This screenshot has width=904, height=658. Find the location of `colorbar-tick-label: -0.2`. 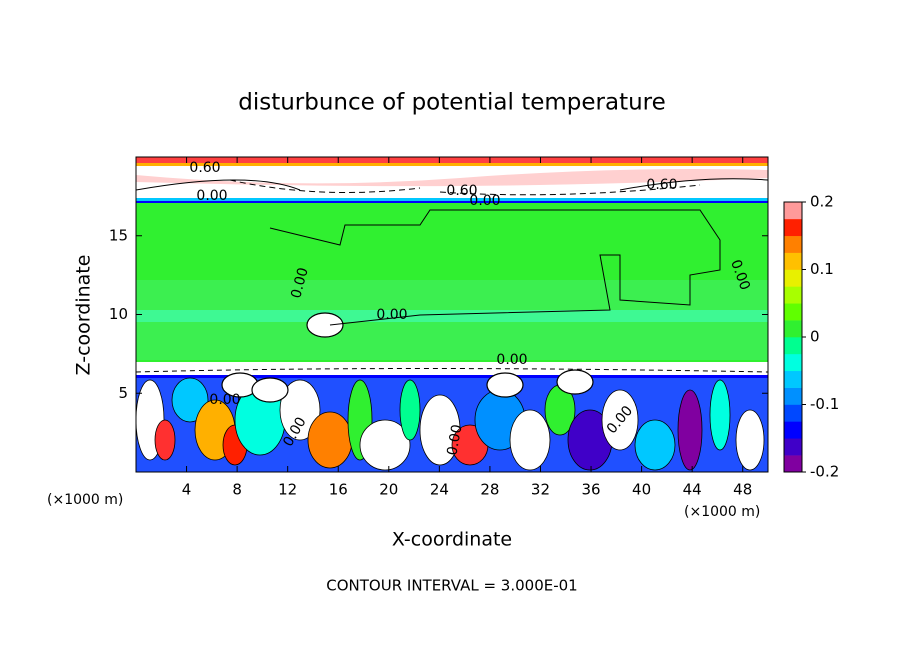

colorbar-tick-label: -0.2 is located at coordinates (824, 472).